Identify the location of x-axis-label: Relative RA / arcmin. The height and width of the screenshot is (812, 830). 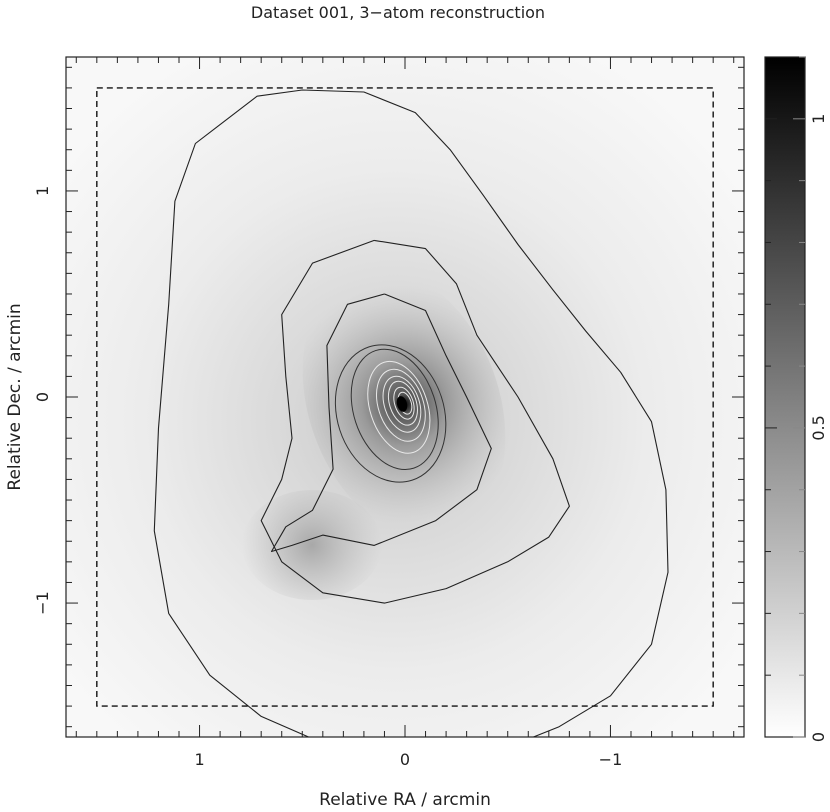
(405, 800).